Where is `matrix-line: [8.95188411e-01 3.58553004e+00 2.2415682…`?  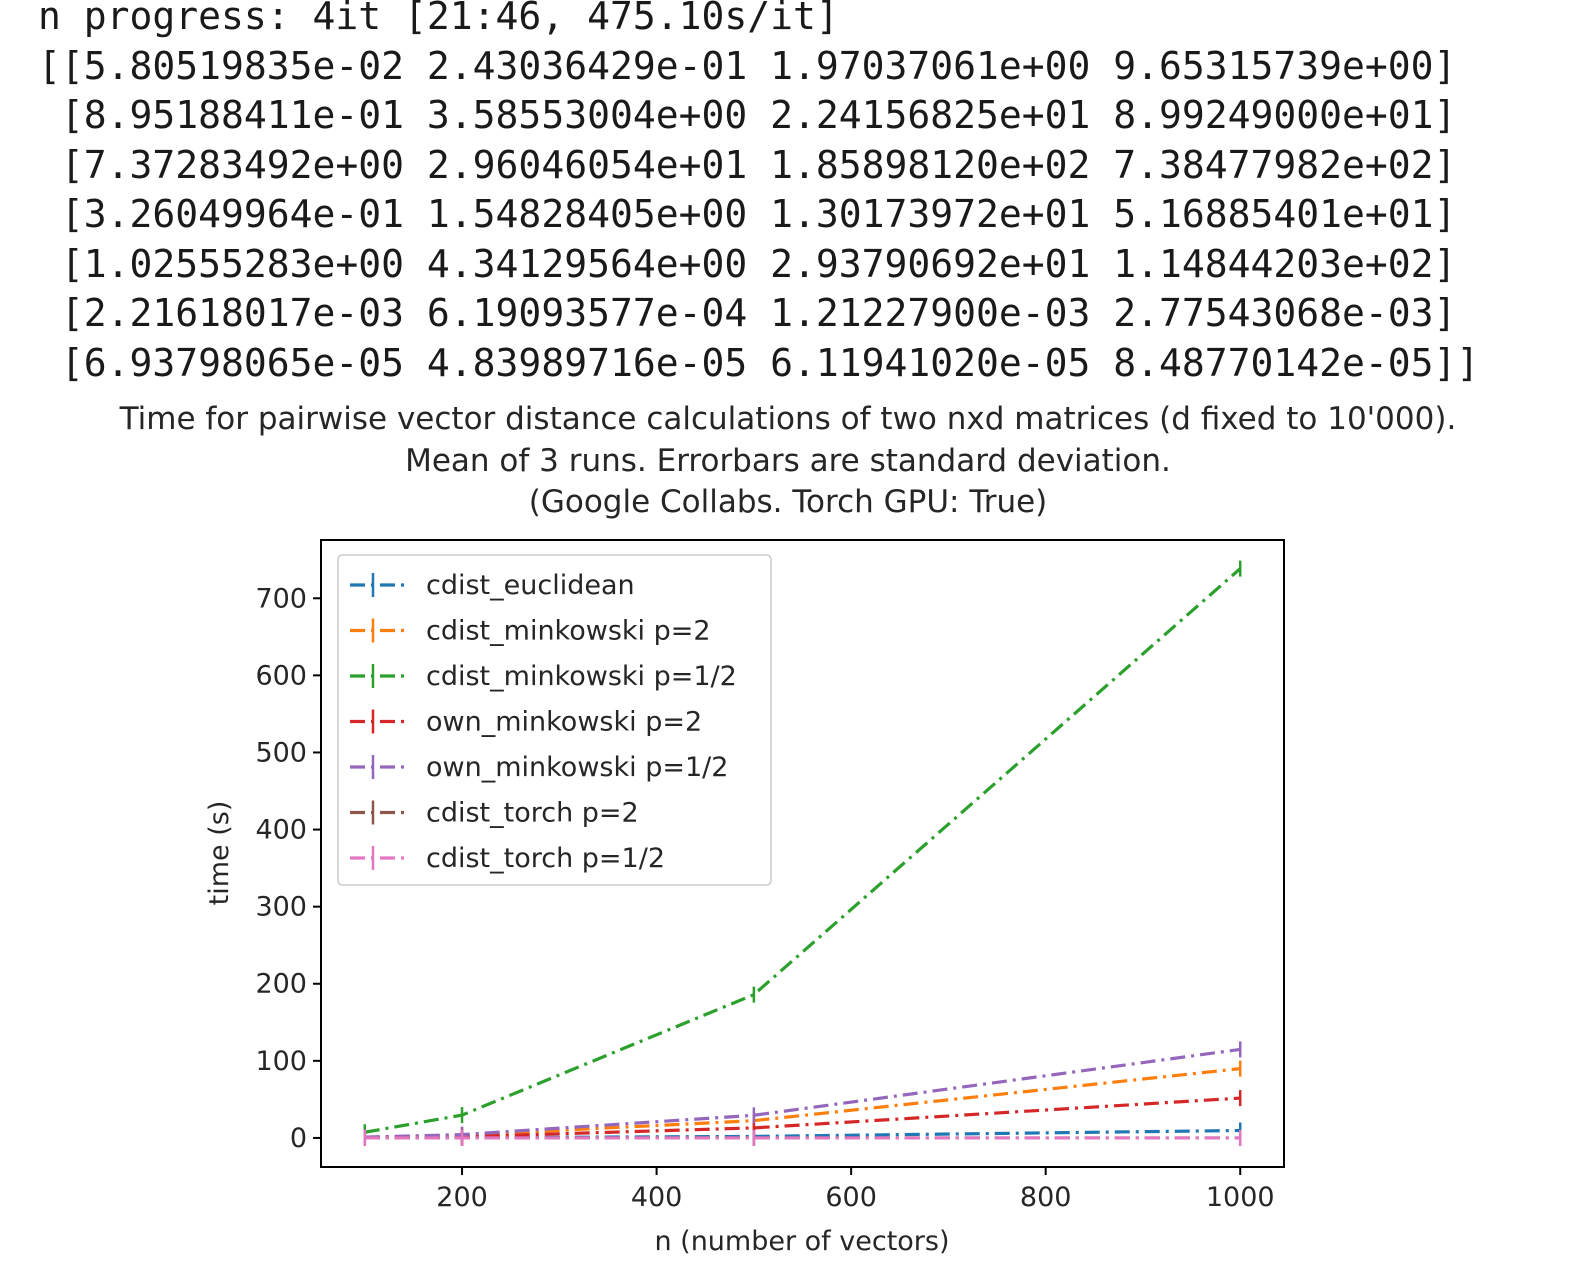 matrix-line: [8.95188411e-01 3.58553004e+00 2.2415682… is located at coordinates (747, 115).